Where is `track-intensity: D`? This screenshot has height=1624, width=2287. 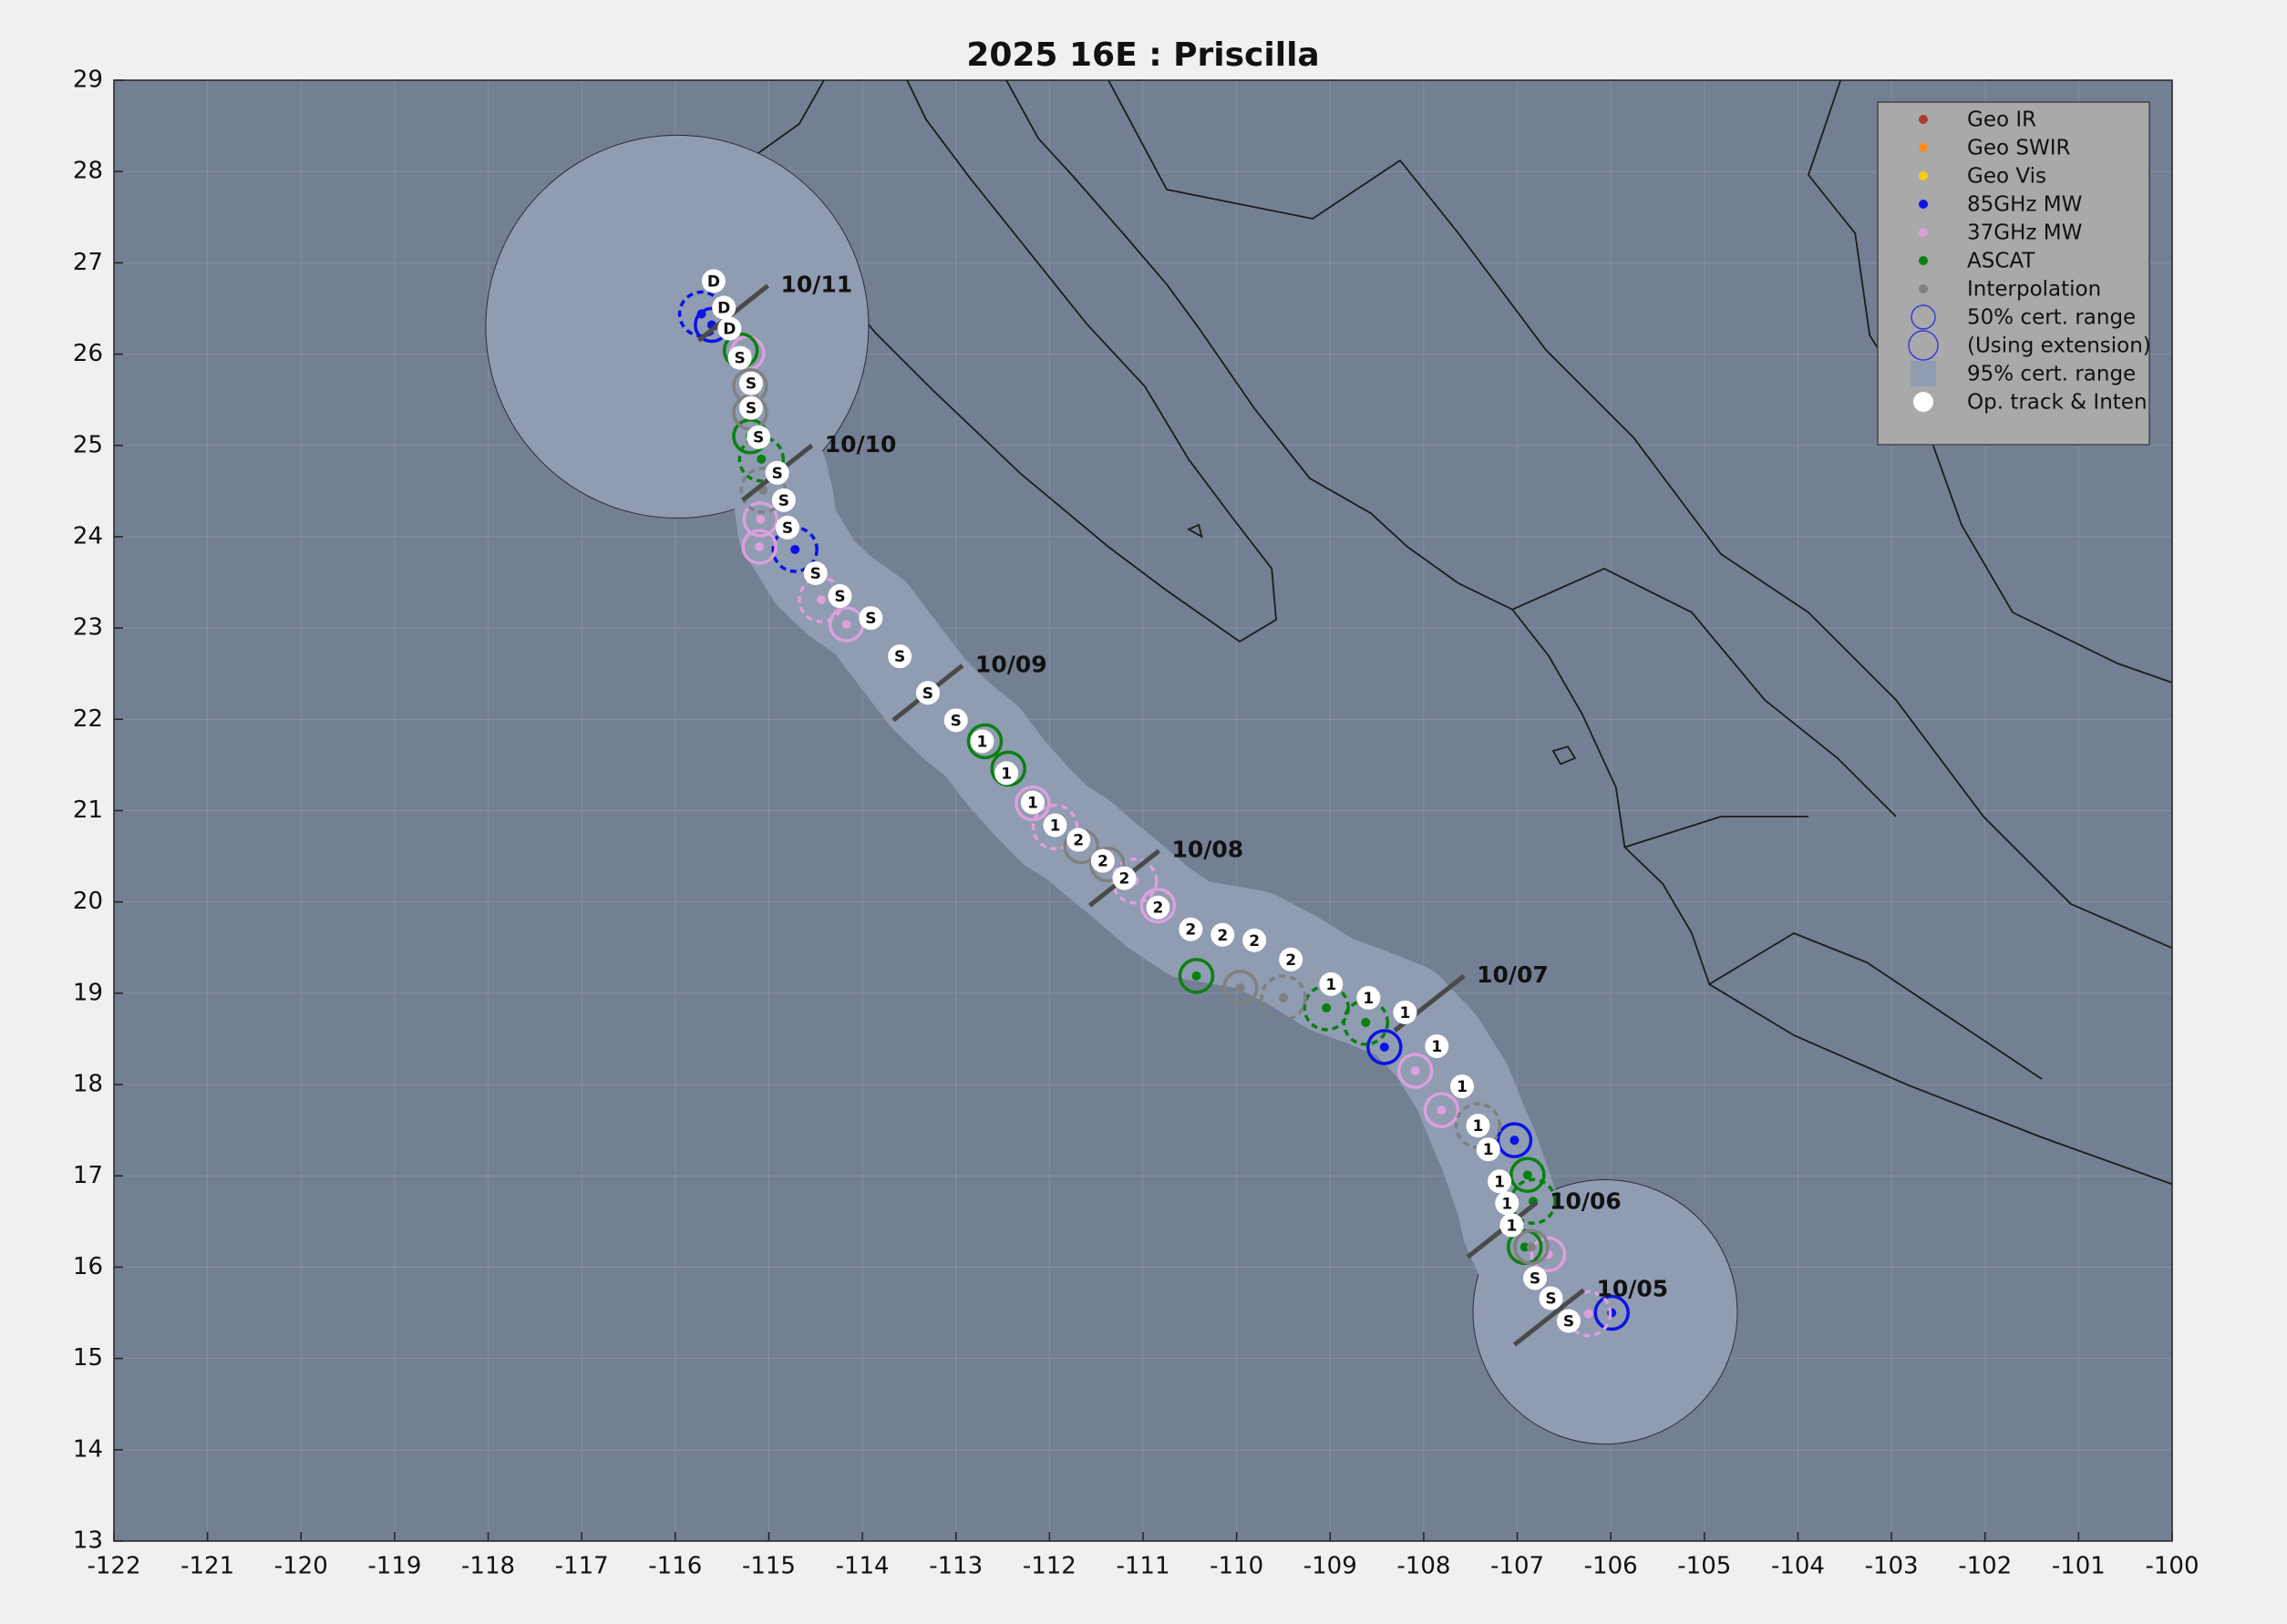 track-intensity: D is located at coordinates (713, 281).